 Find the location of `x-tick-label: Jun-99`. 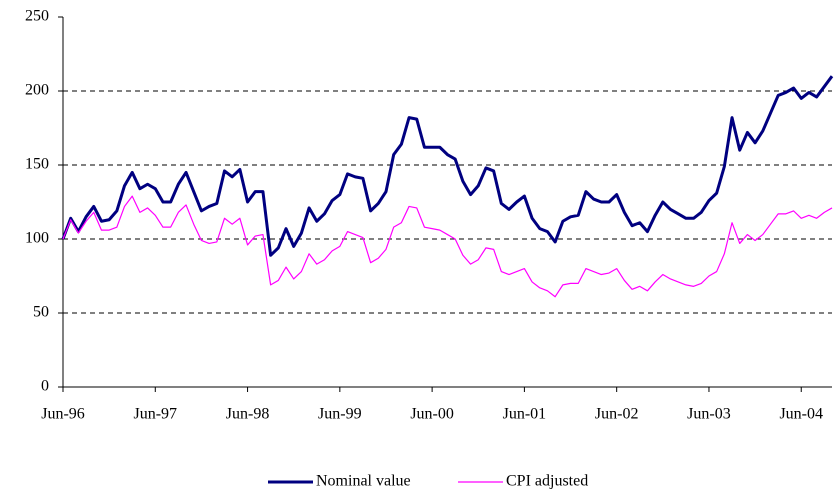

x-tick-label: Jun-99 is located at coordinates (340, 414).